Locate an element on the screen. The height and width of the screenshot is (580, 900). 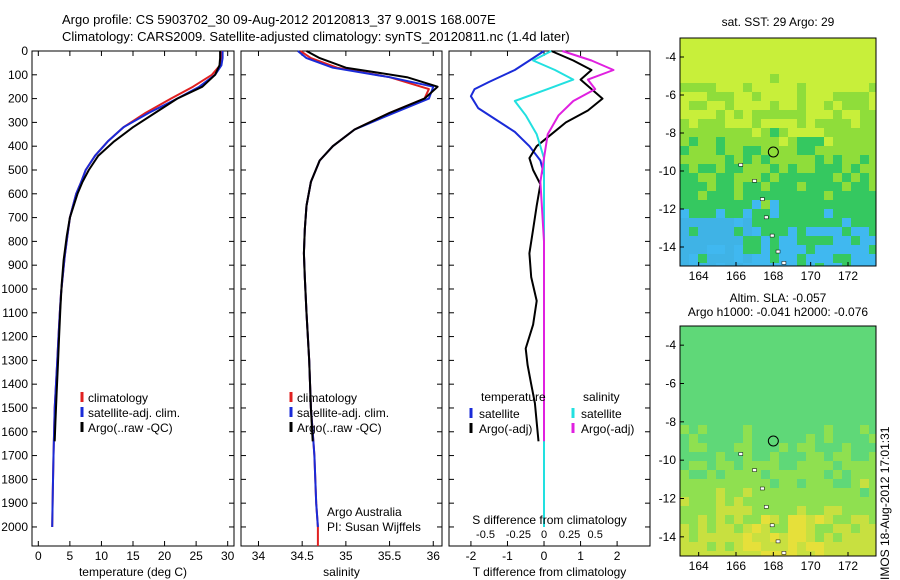
annotation-text: PI: Susan Wijffels is located at coordinates (374, 527).